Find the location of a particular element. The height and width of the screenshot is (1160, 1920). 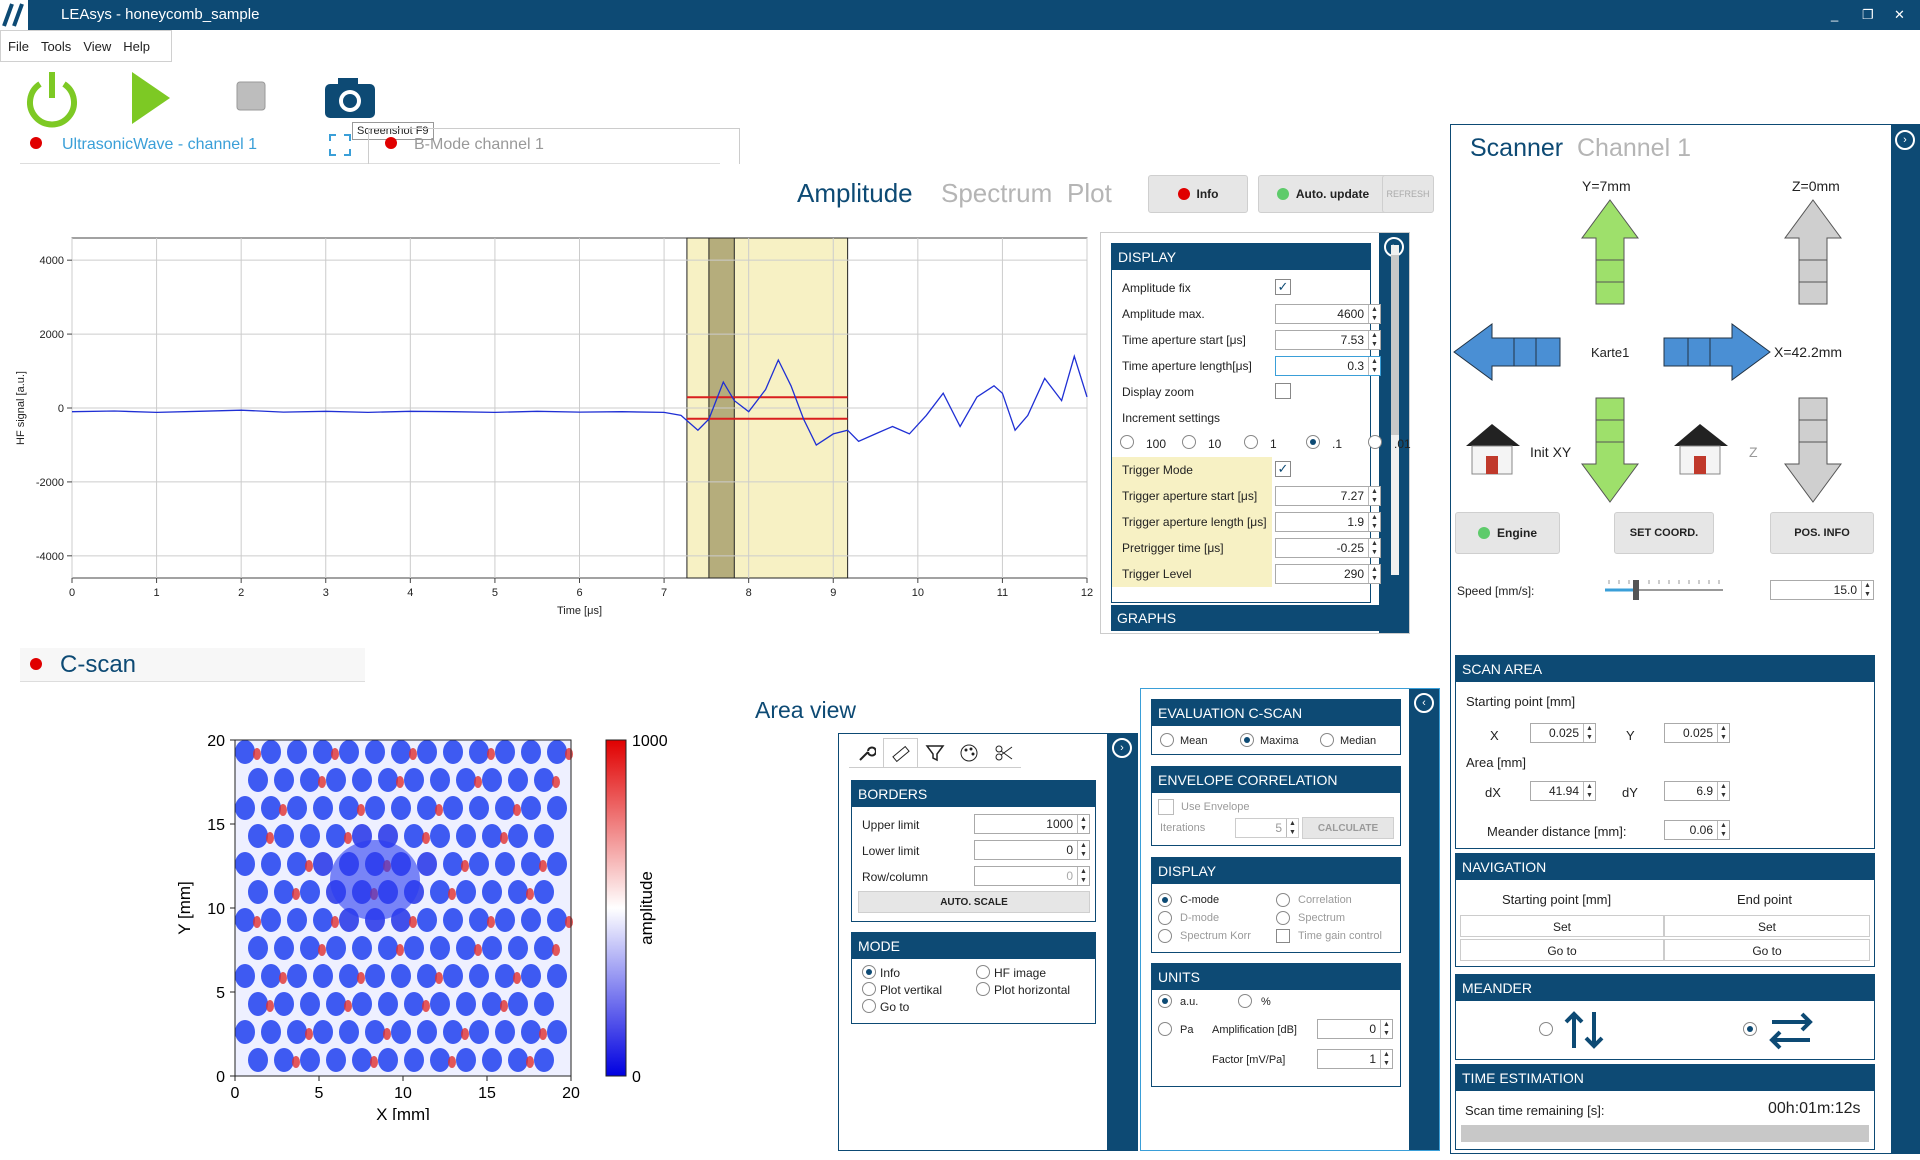

setting-stepper: 7.27 ▲ ▼ is located at coordinates (1328, 496).